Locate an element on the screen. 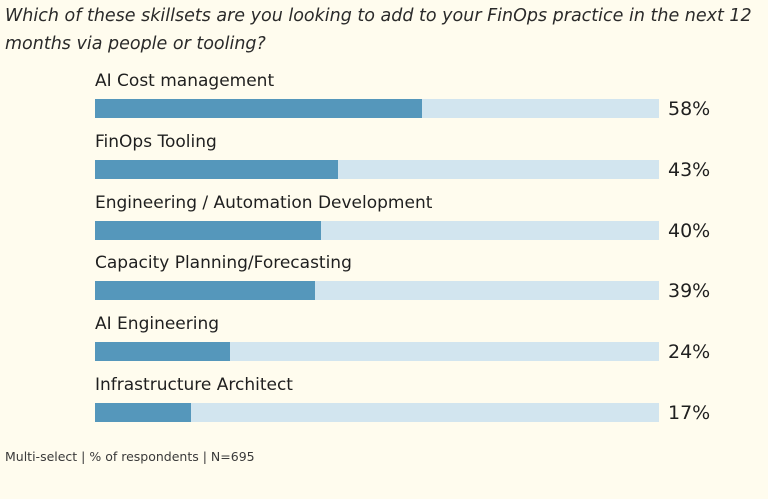  bar-category-label: FinOps Tooling is located at coordinates (156, 141).